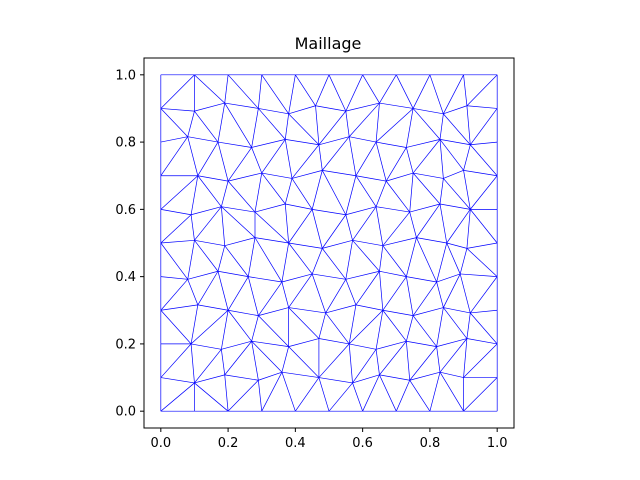 The height and width of the screenshot is (480, 640). What do you see at coordinates (129, 244) in the screenshot?
I see `y-axis: 0.0 0.2 0.4 0.6 0.8 1.0` at bounding box center [129, 244].